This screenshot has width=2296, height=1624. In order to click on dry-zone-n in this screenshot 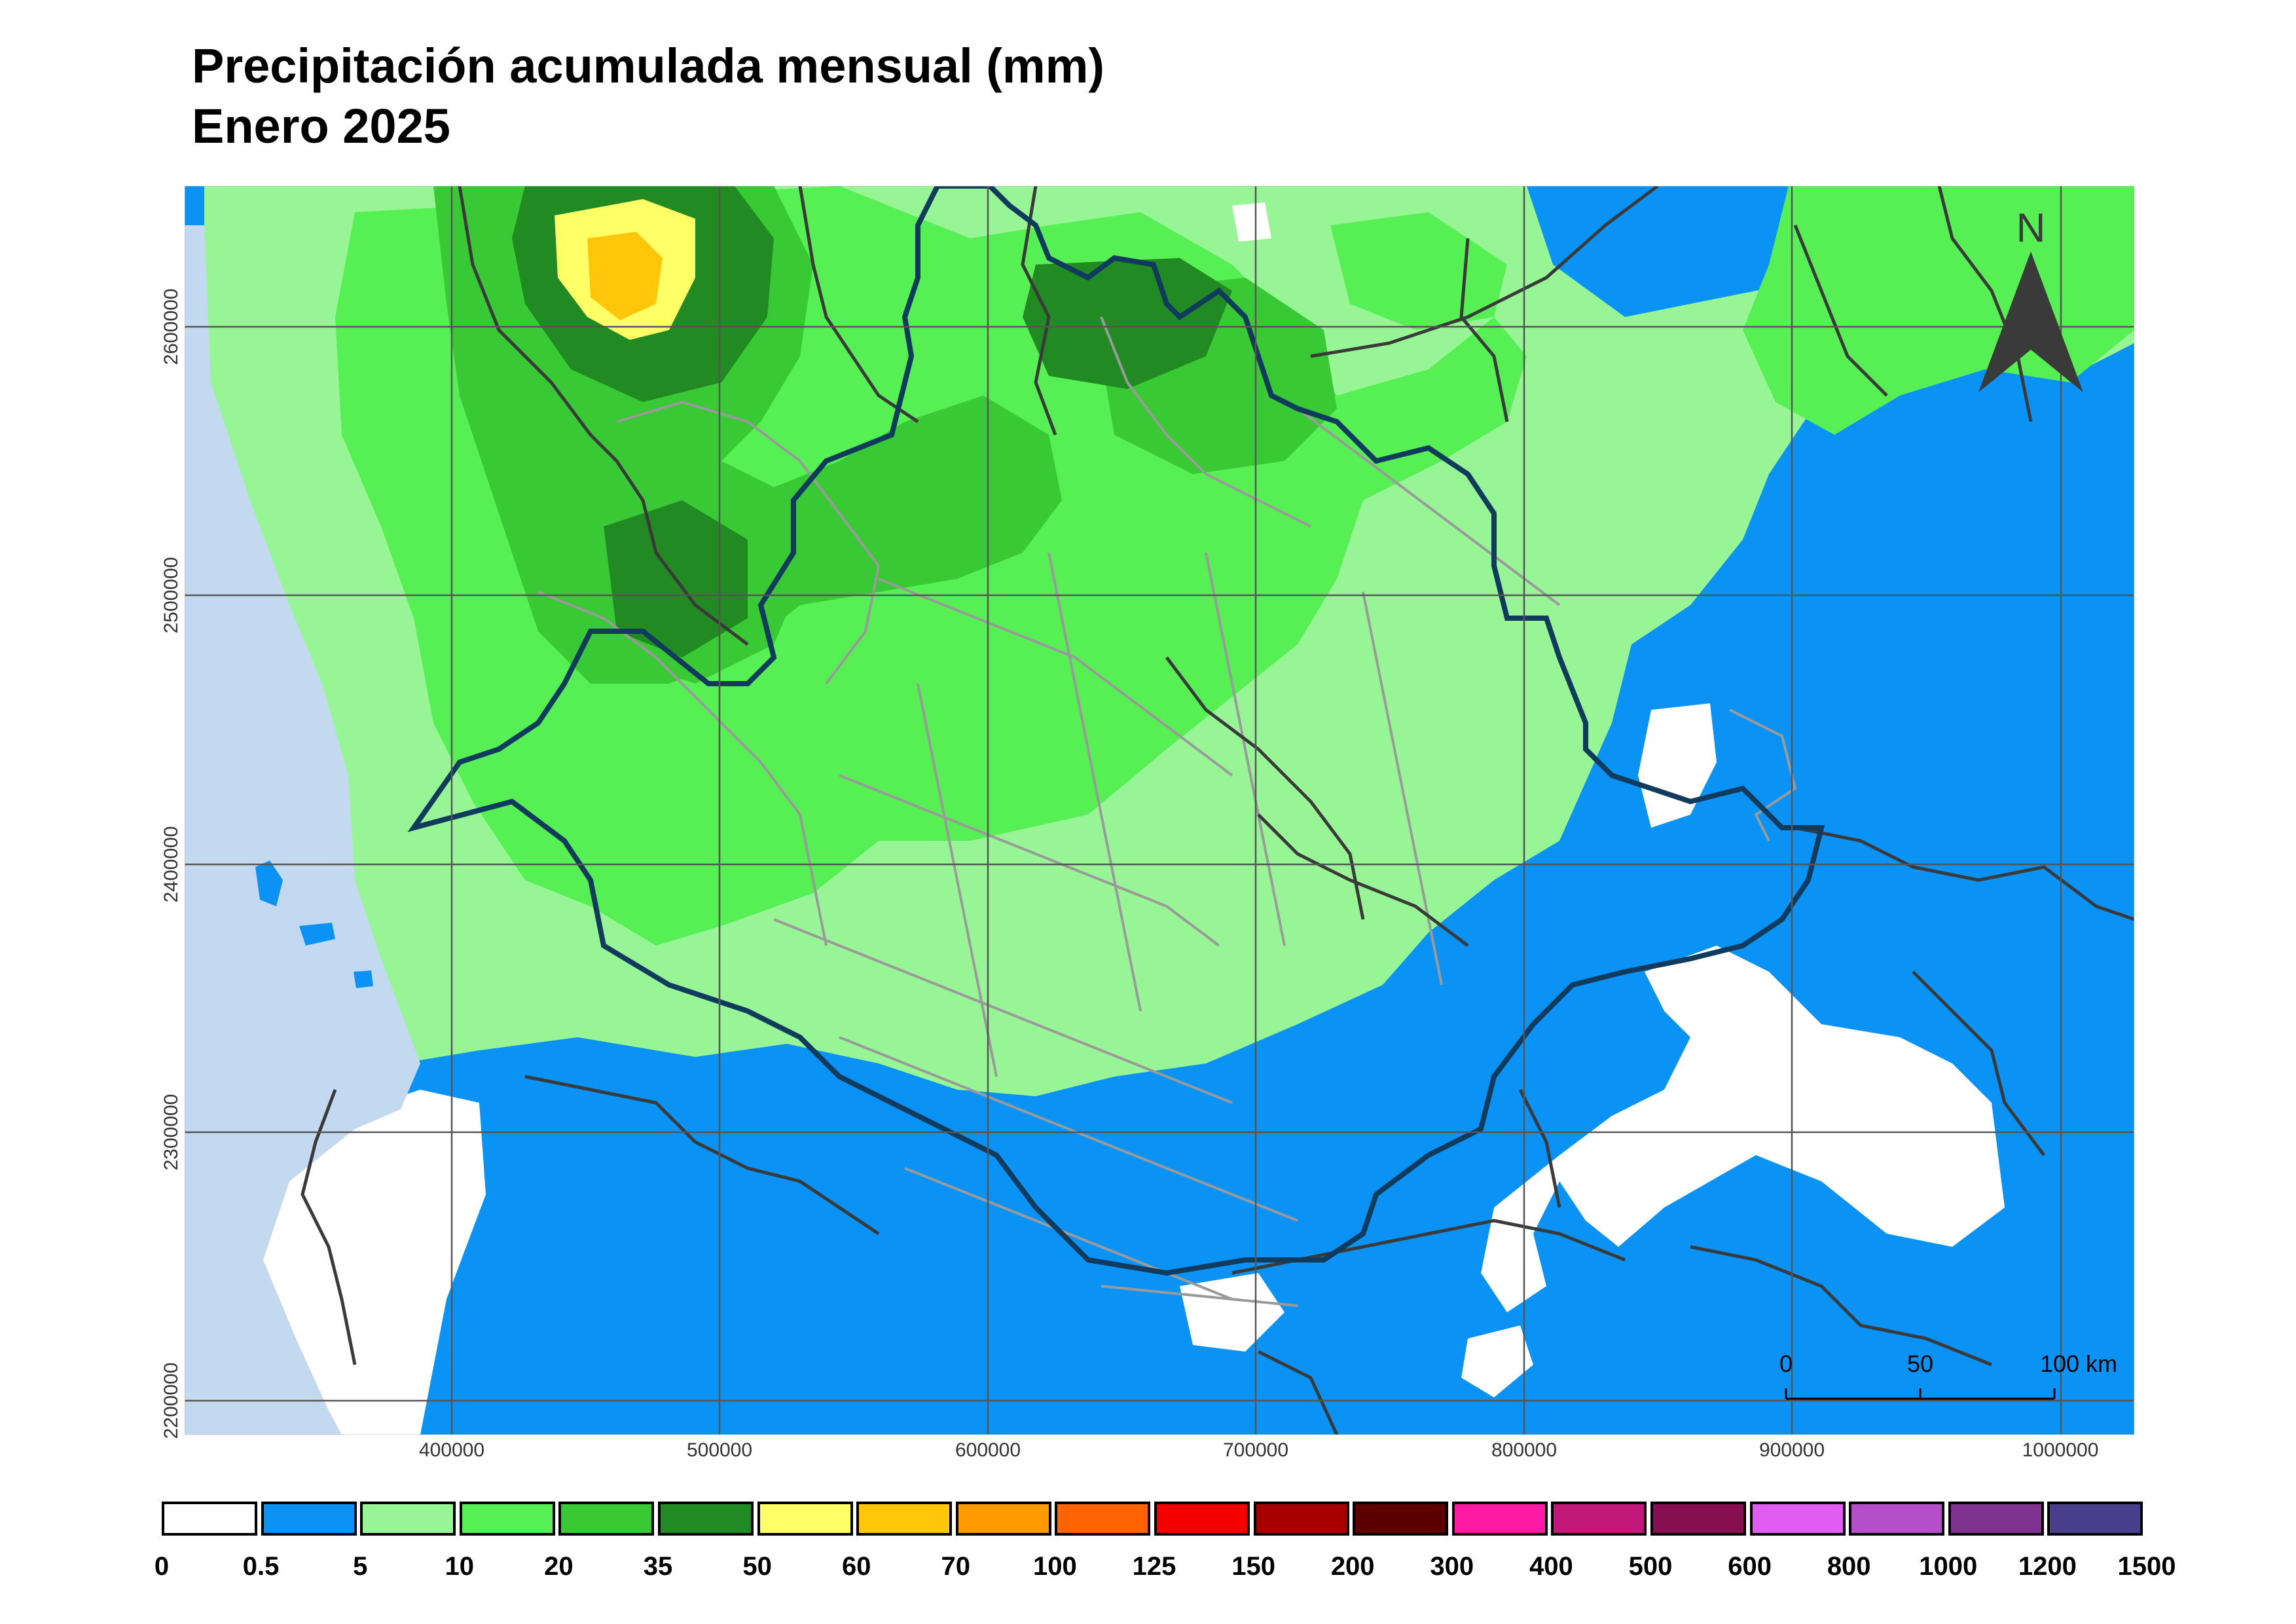, I will do `click(1251, 222)`.